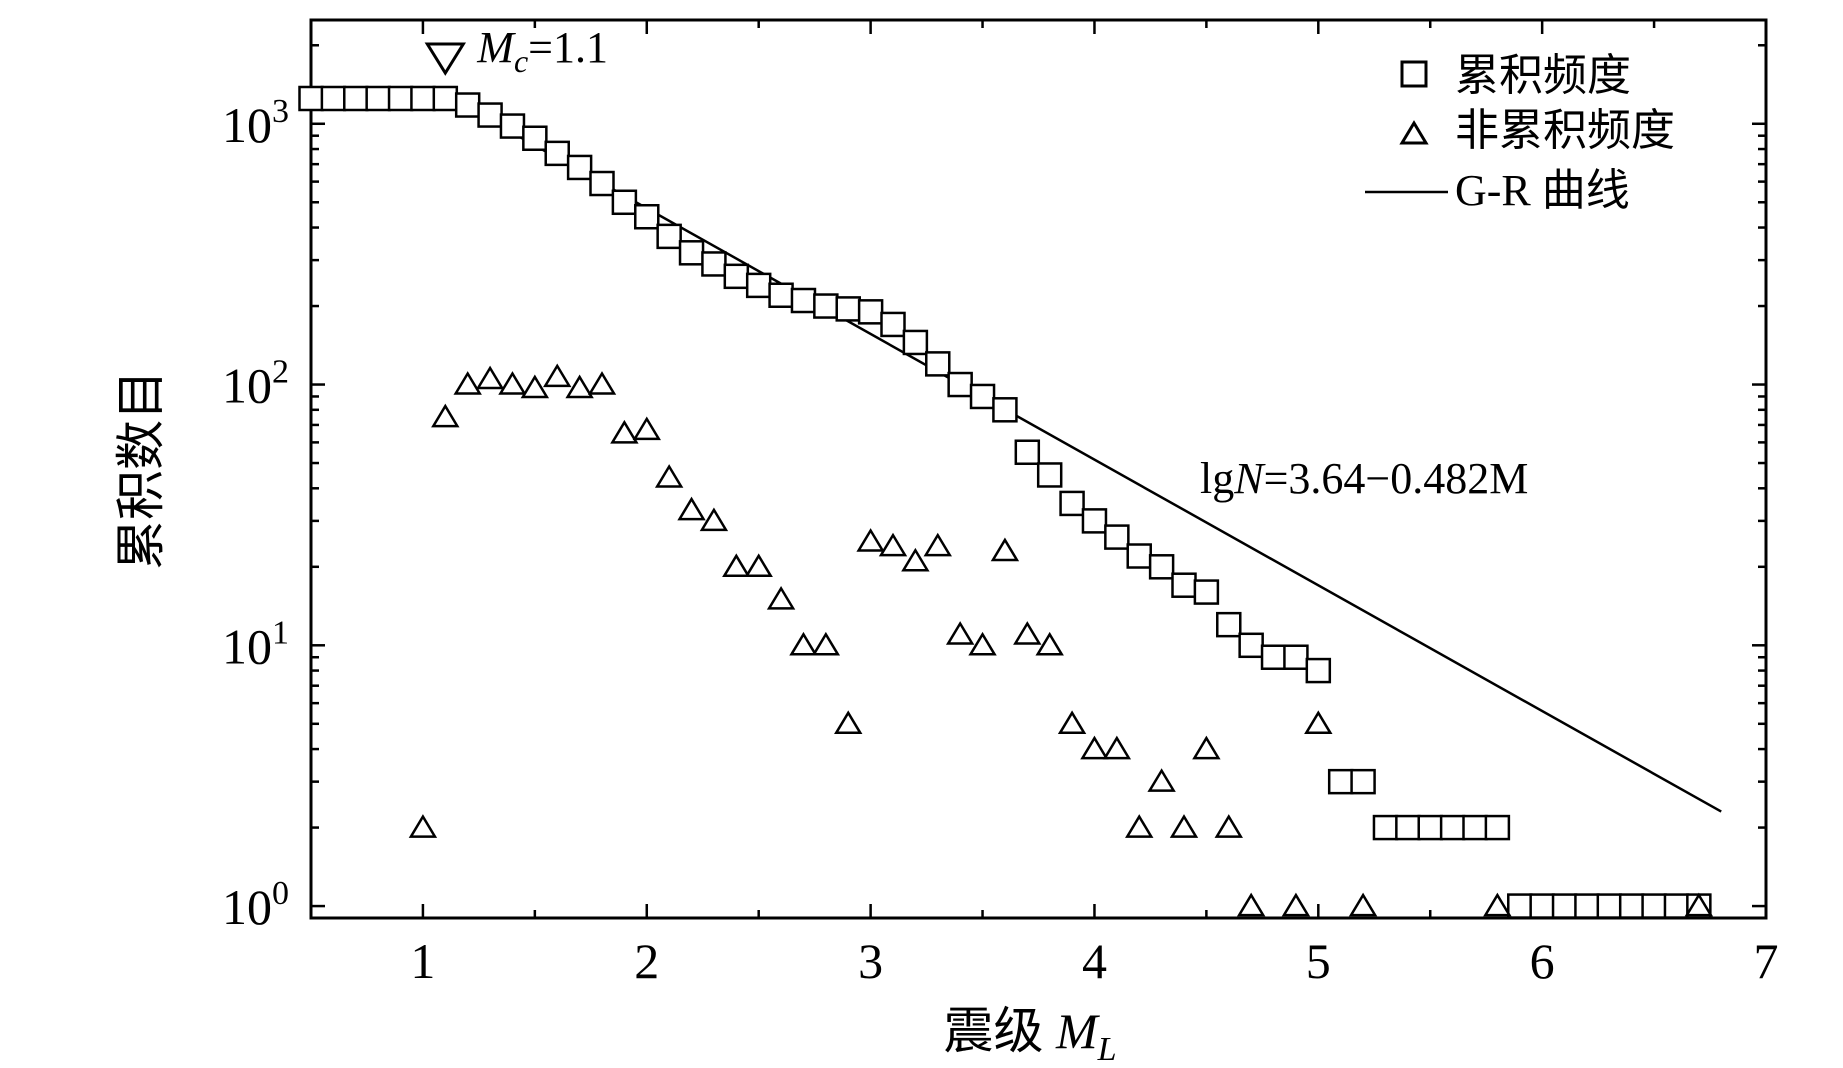  I want to click on y-tick-label: 10³, so click(255, 123).